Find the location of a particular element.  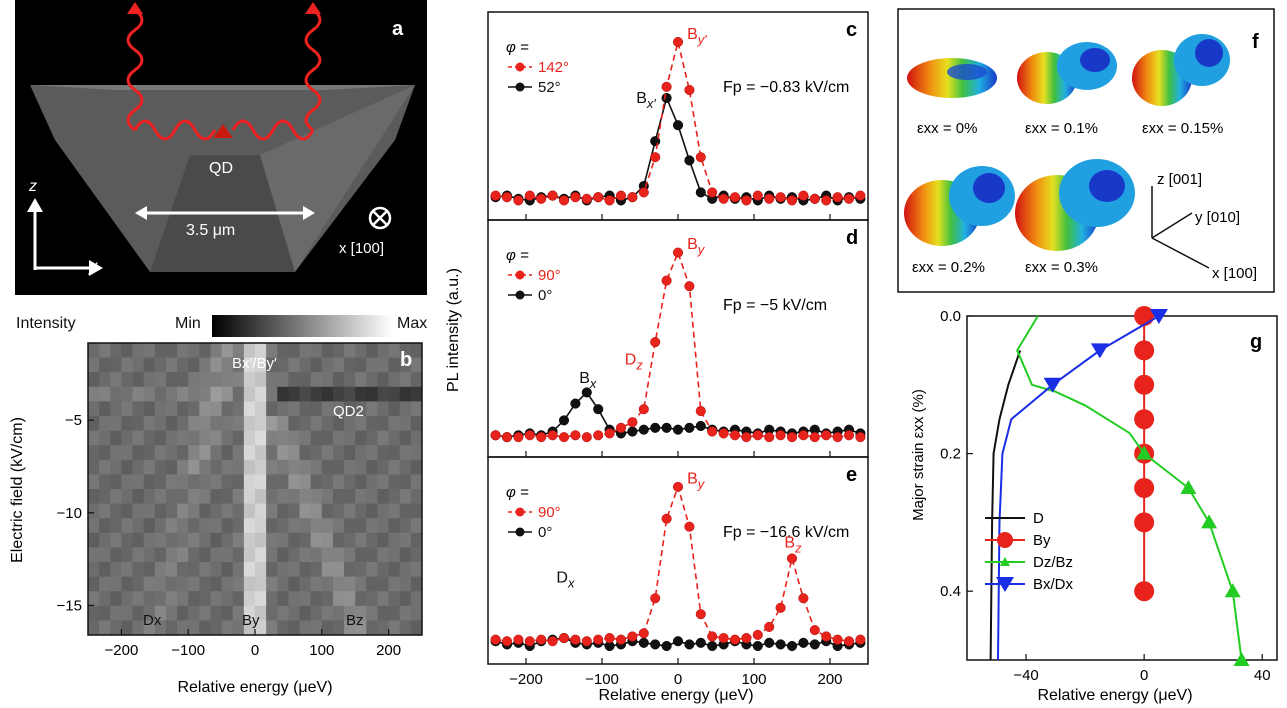

caption-4: εxx = 0.3% is located at coordinates (1061, 267).